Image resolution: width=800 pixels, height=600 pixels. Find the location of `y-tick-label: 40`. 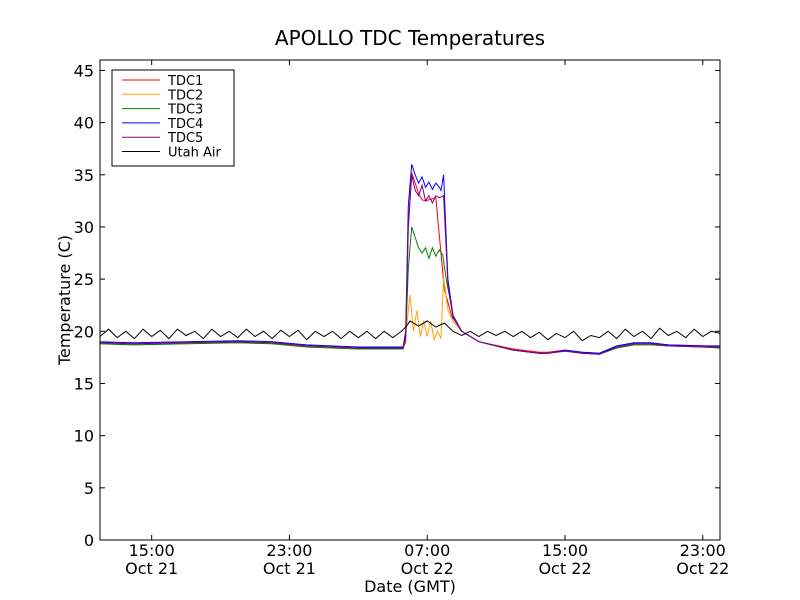

y-tick-label: 40 is located at coordinates (84, 123).